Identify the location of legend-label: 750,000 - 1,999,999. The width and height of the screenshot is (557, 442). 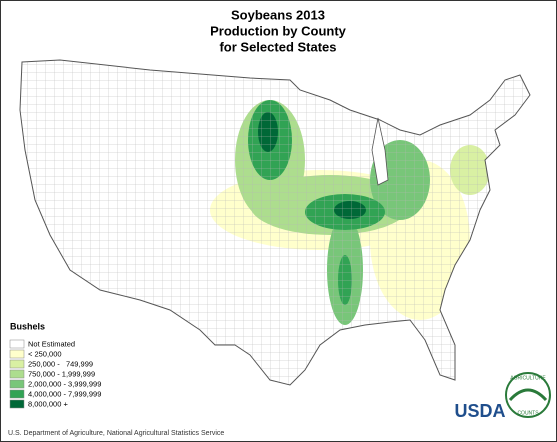
(61, 373).